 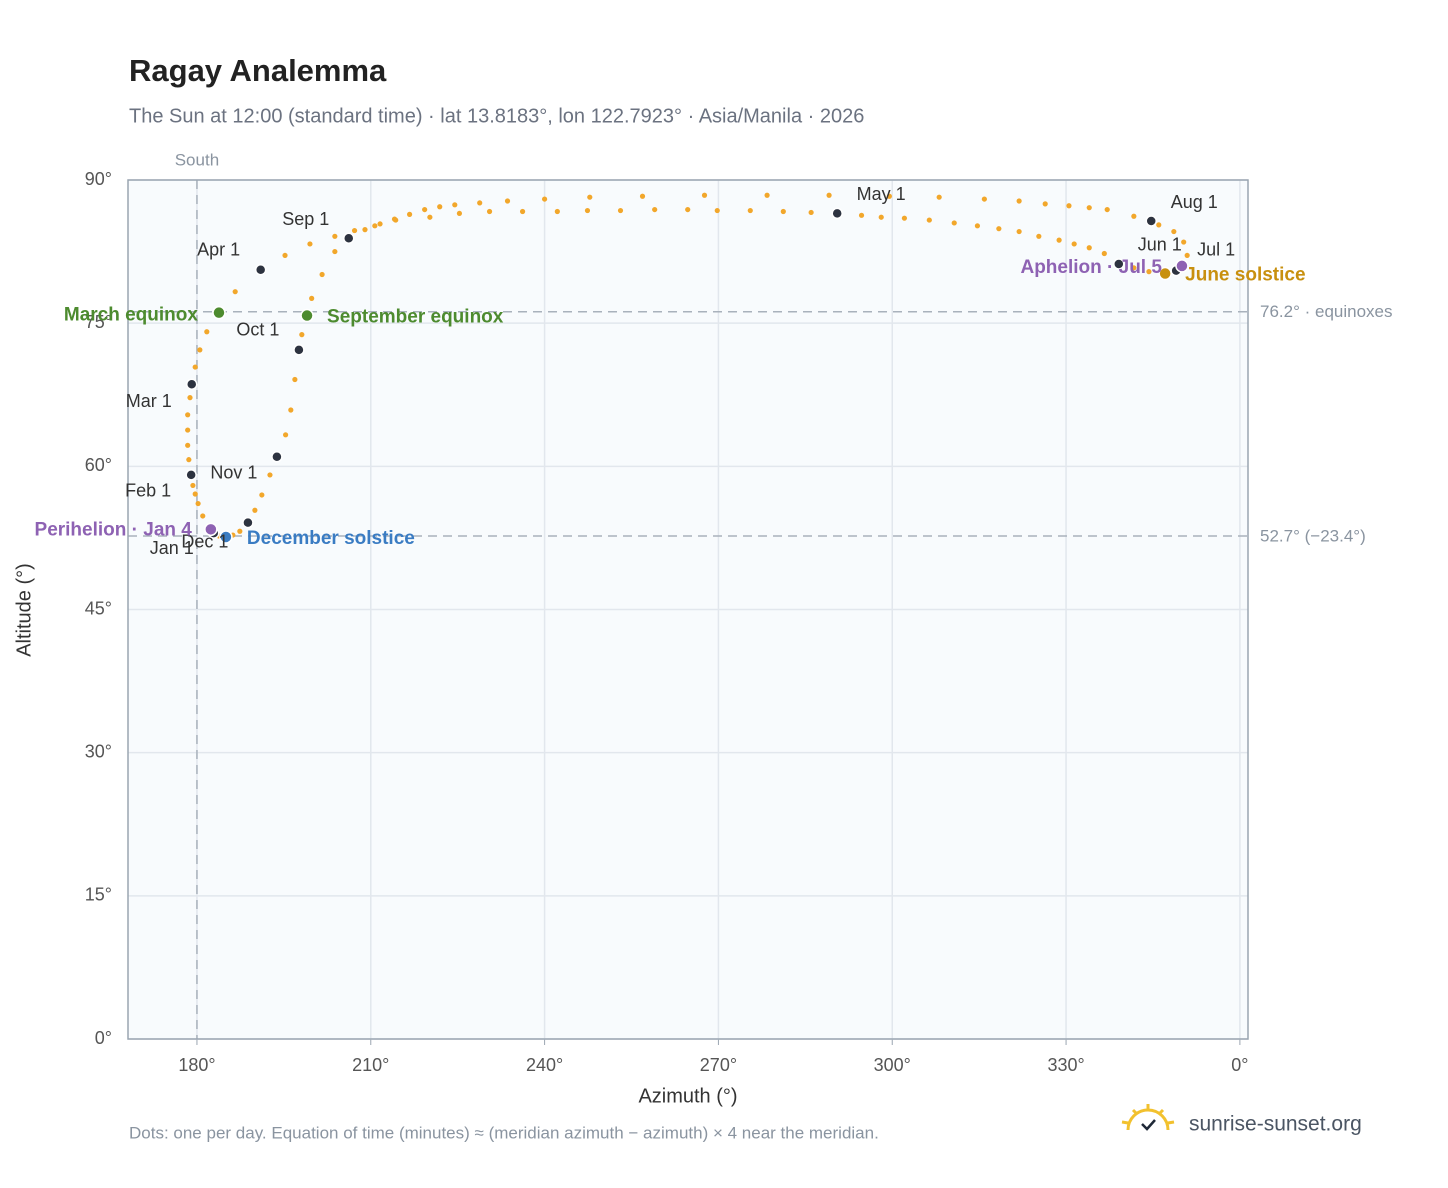 I want to click on reference-label: 52.7° (−23.4°), so click(x=1313, y=535).